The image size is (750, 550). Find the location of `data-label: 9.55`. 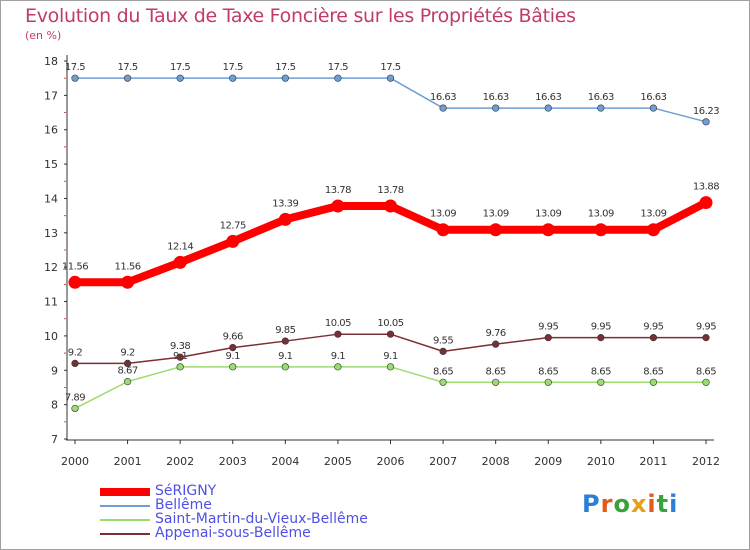

data-label: 9.55 is located at coordinates (443, 340).